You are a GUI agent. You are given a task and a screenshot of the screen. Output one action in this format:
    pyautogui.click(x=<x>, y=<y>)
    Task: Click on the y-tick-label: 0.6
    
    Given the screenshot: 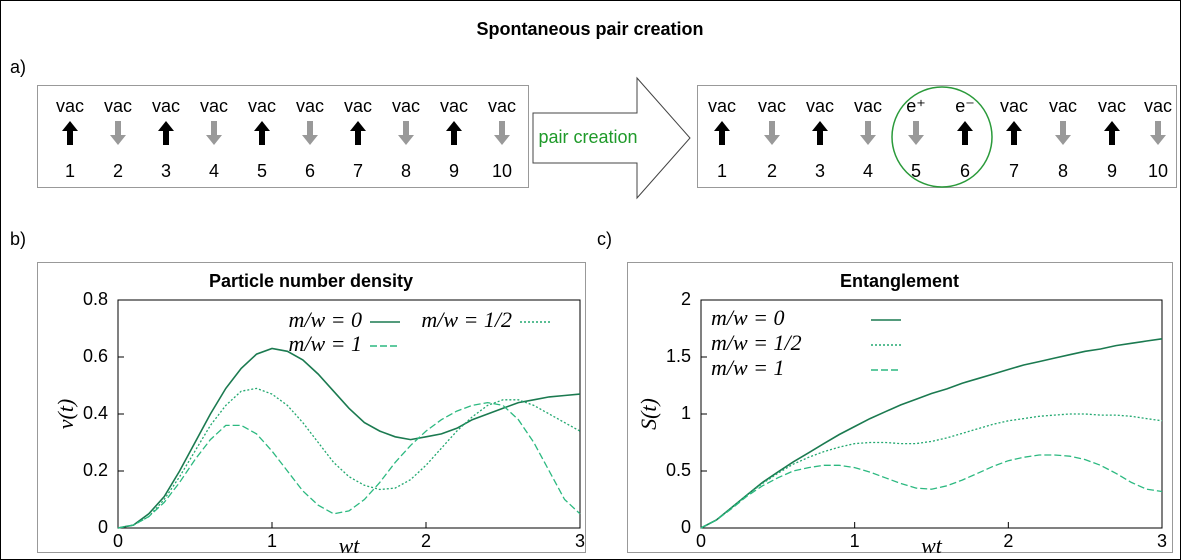 What is the action you would take?
    pyautogui.click(x=95, y=356)
    